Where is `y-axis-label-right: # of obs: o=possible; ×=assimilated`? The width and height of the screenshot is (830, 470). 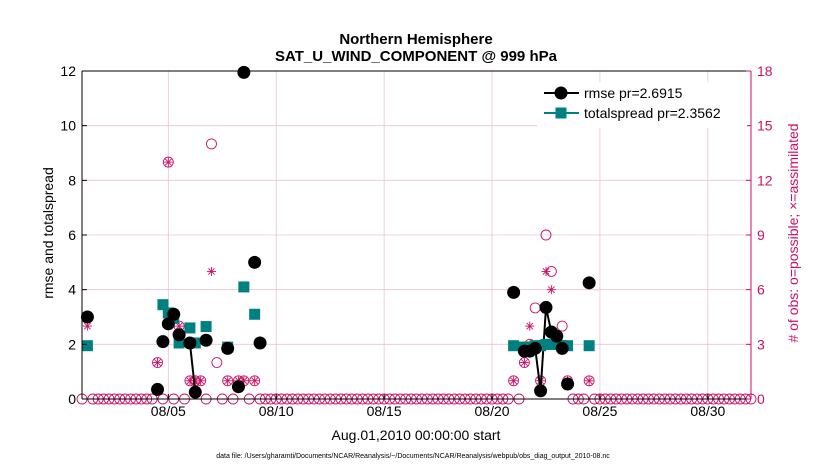 y-axis-label-right: # of obs: o=possible; ×=assimilated is located at coordinates (793, 232).